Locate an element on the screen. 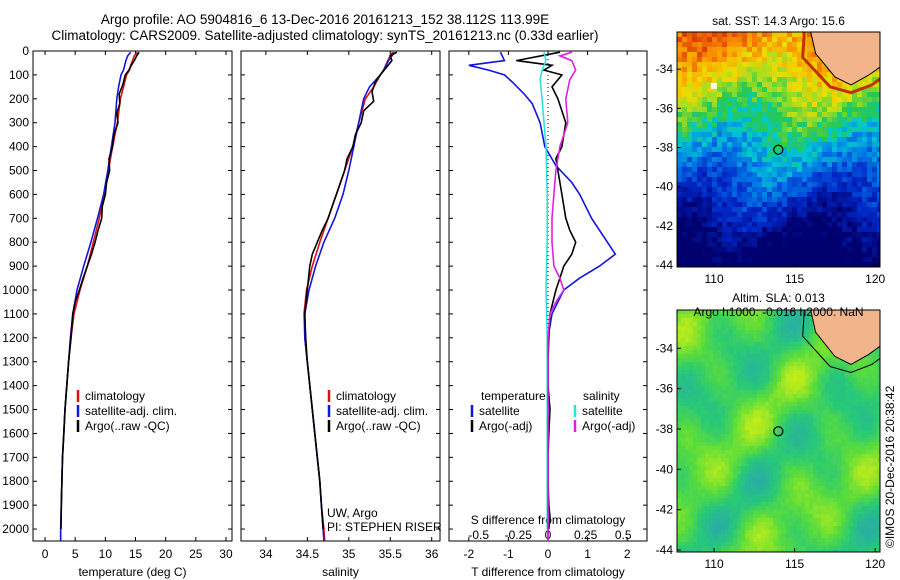 This screenshot has height=580, width=900. y-tick-label: 600 is located at coordinates (19, 194).